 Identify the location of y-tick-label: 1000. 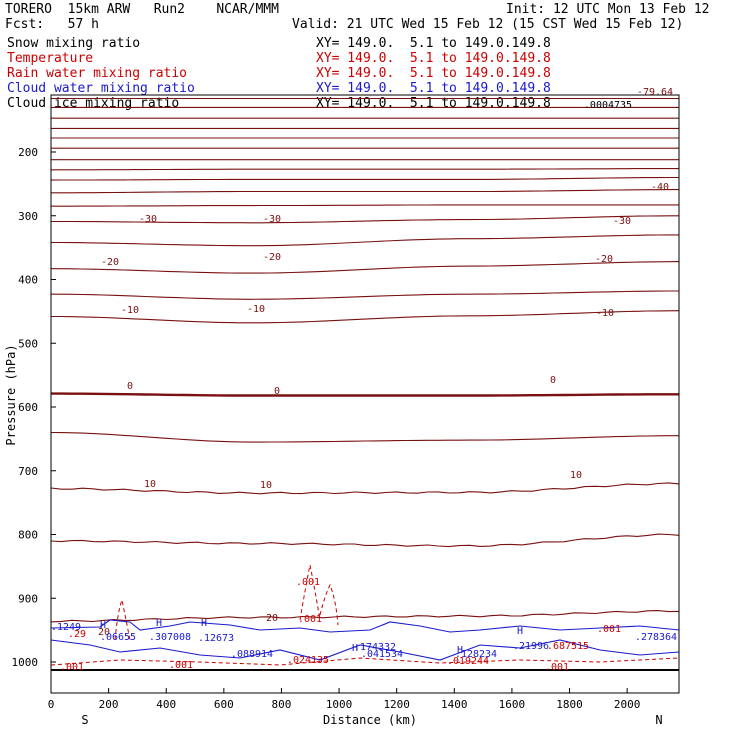
(25, 662).